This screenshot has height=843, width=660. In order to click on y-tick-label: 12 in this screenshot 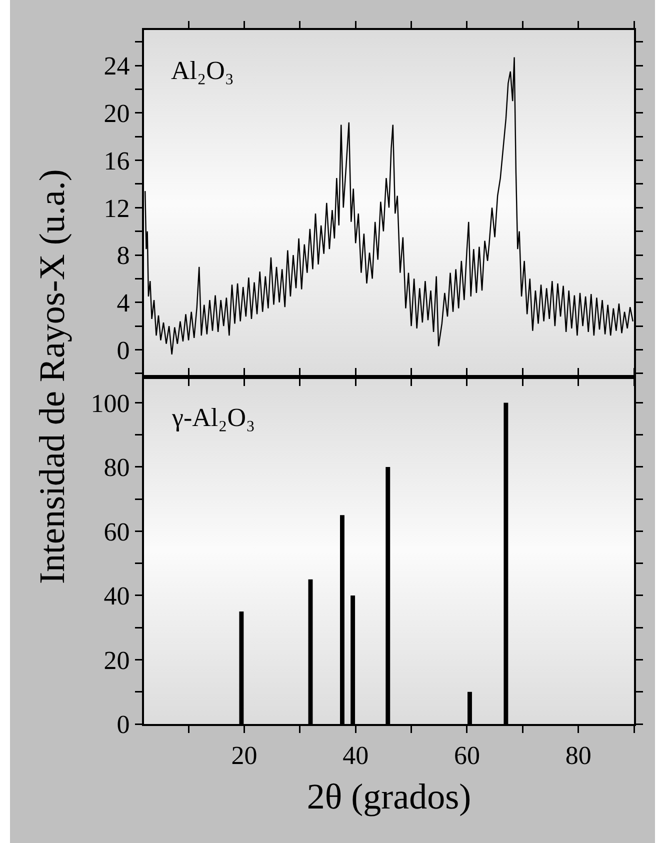, I will do `click(117, 208)`.